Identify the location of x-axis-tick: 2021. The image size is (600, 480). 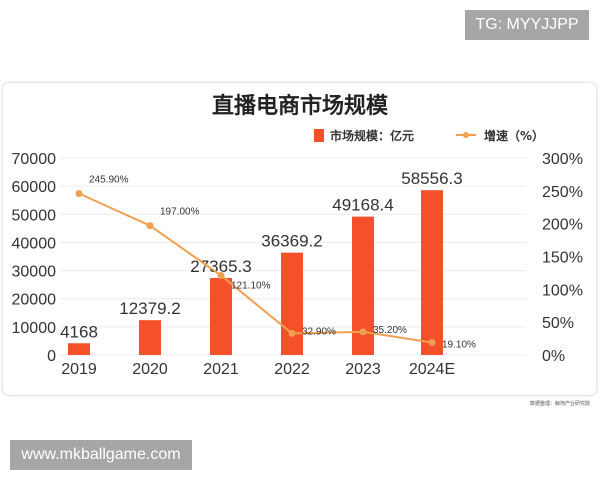
(221, 369).